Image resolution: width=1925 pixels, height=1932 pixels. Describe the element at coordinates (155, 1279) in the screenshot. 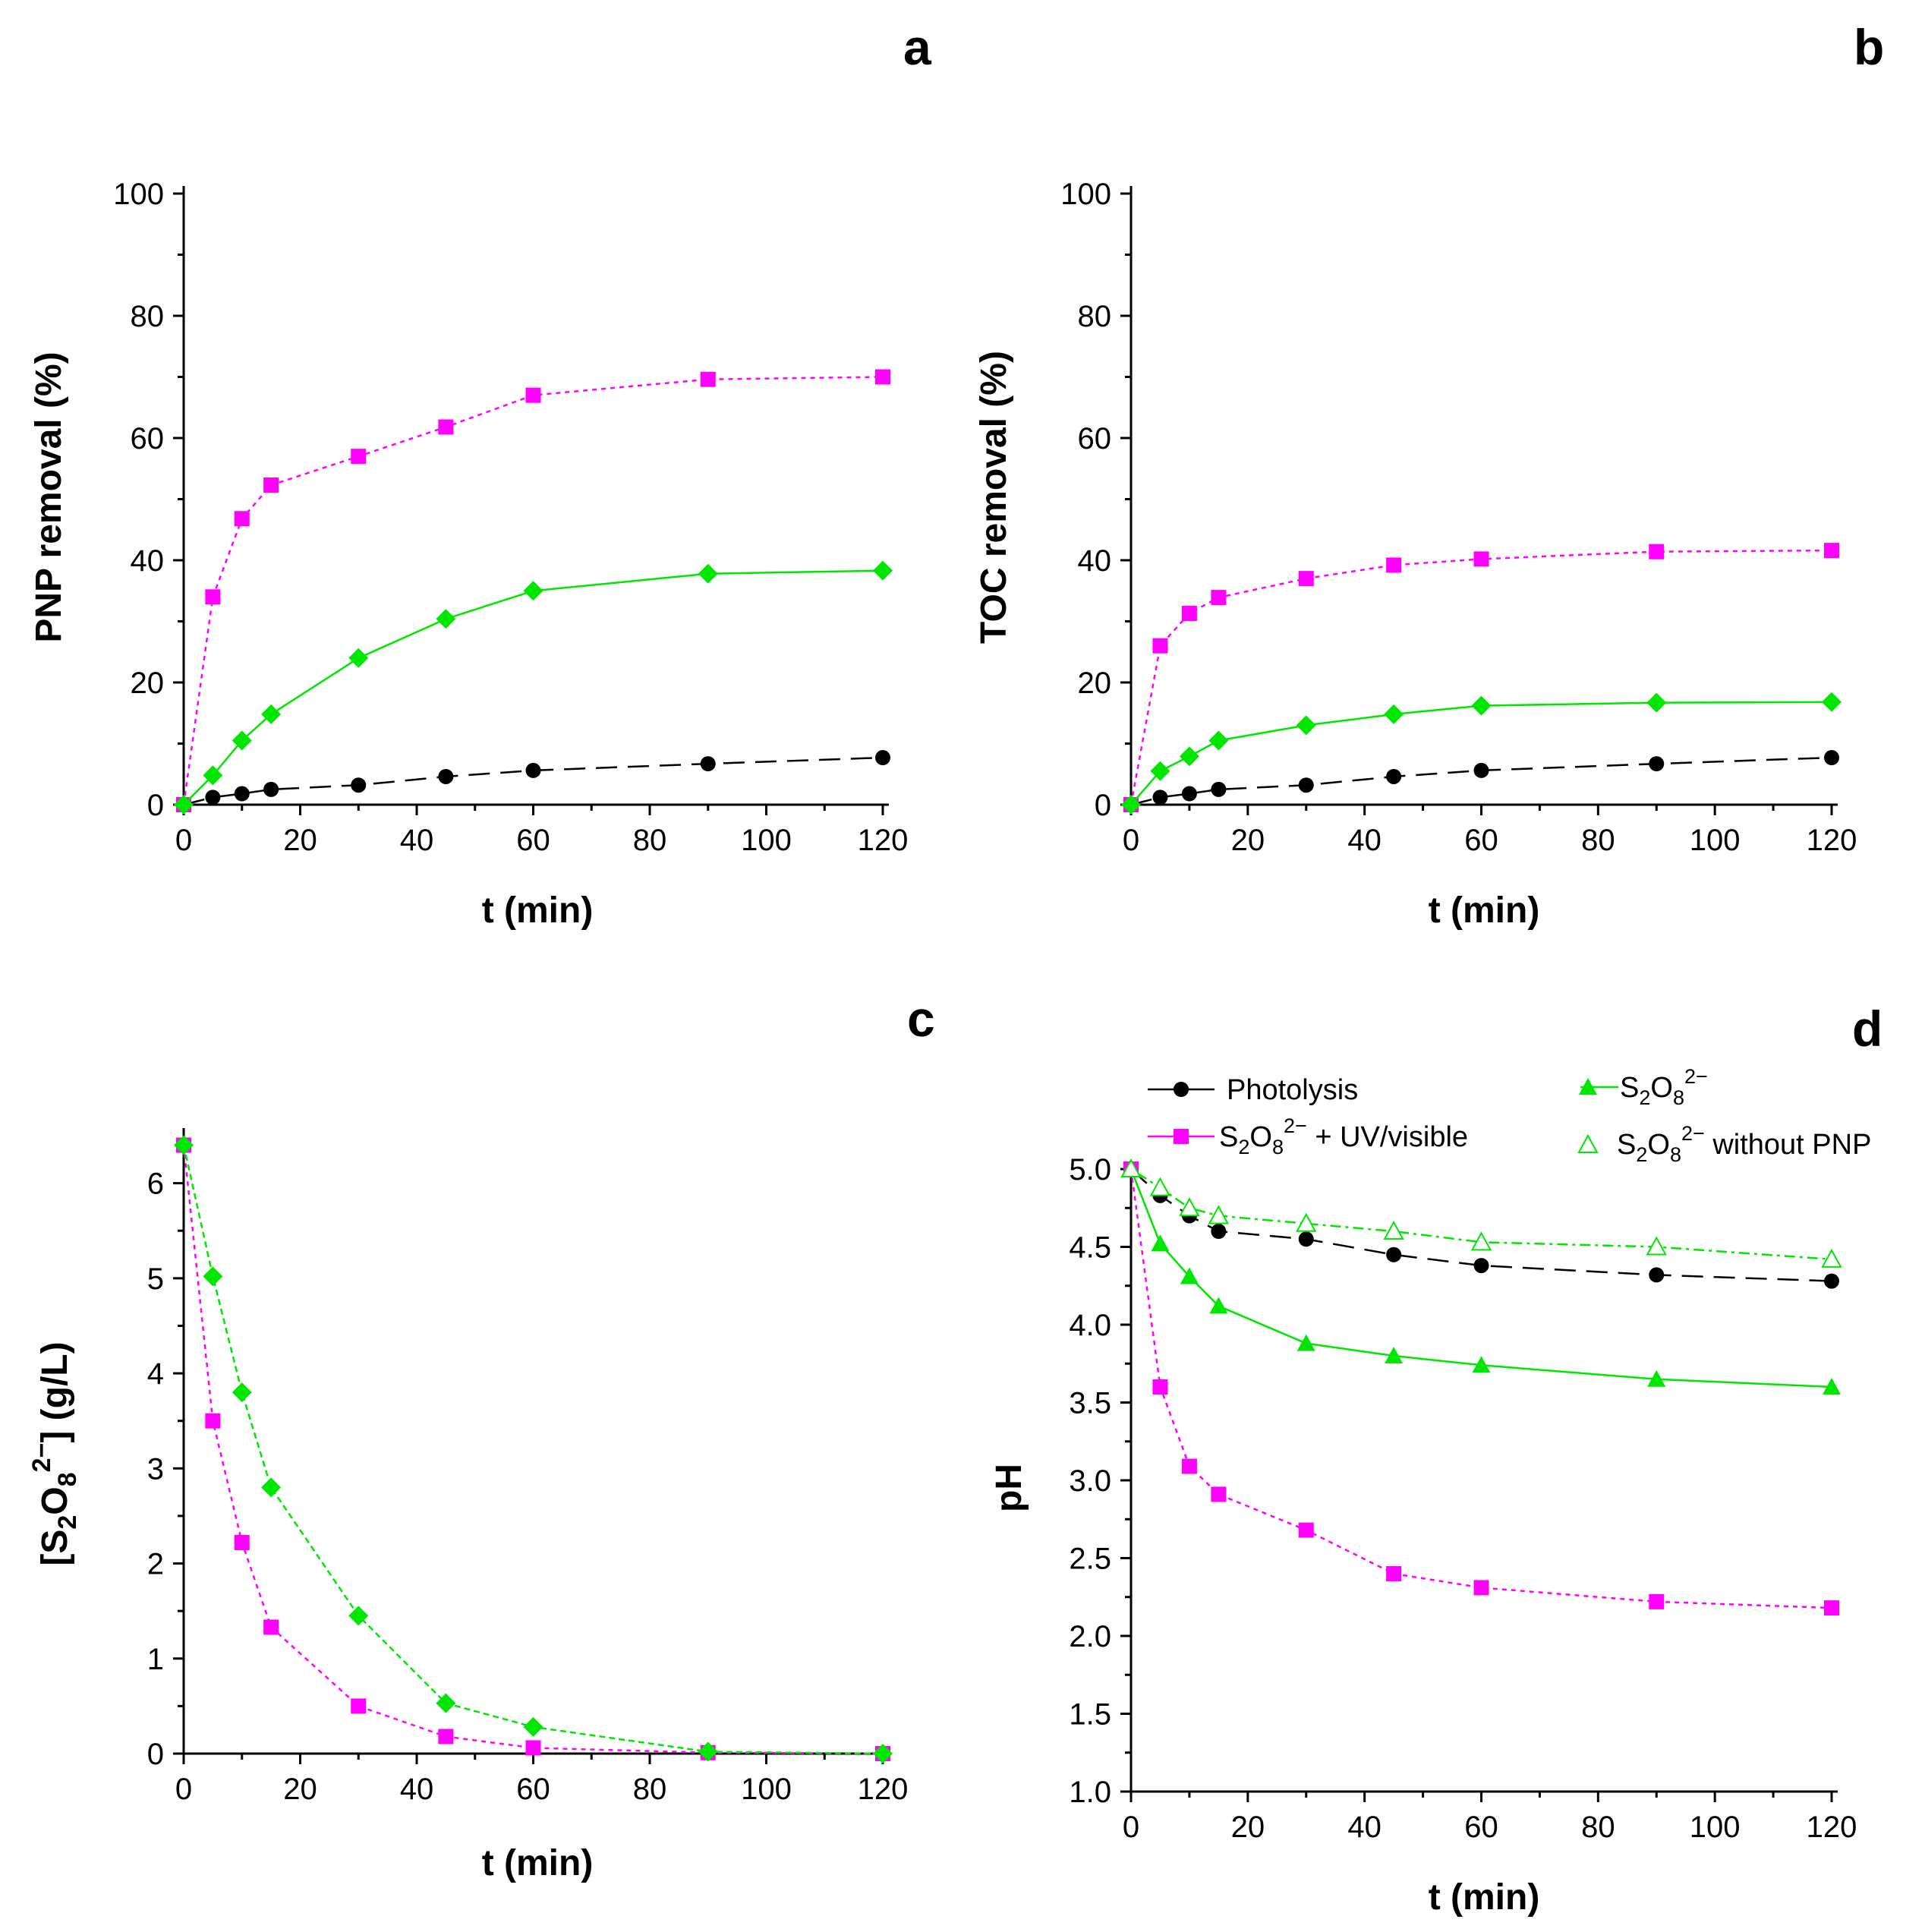

I see `y-tick-label: 5` at that location.